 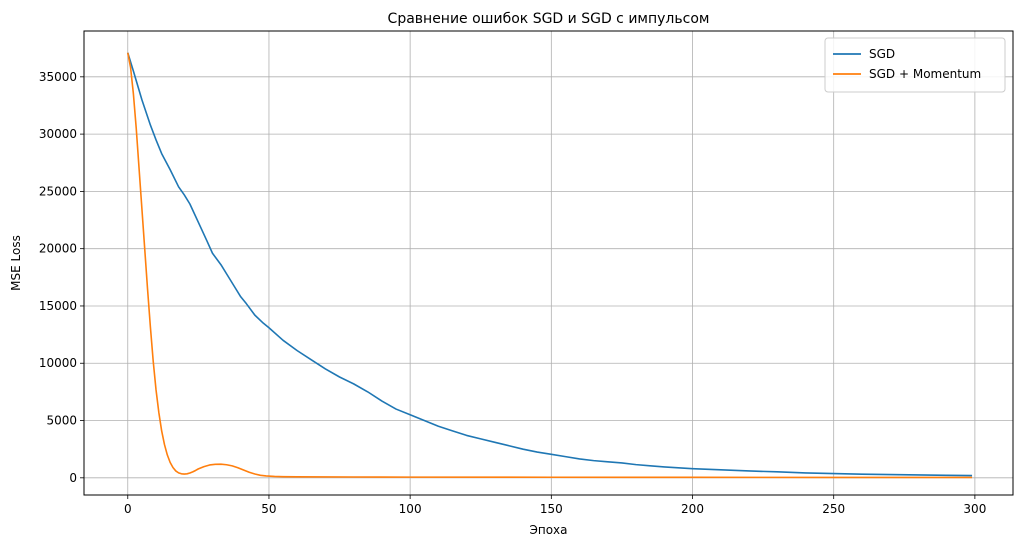 What do you see at coordinates (58, 249) in the screenshot?
I see `y-tick-label: 20000` at bounding box center [58, 249].